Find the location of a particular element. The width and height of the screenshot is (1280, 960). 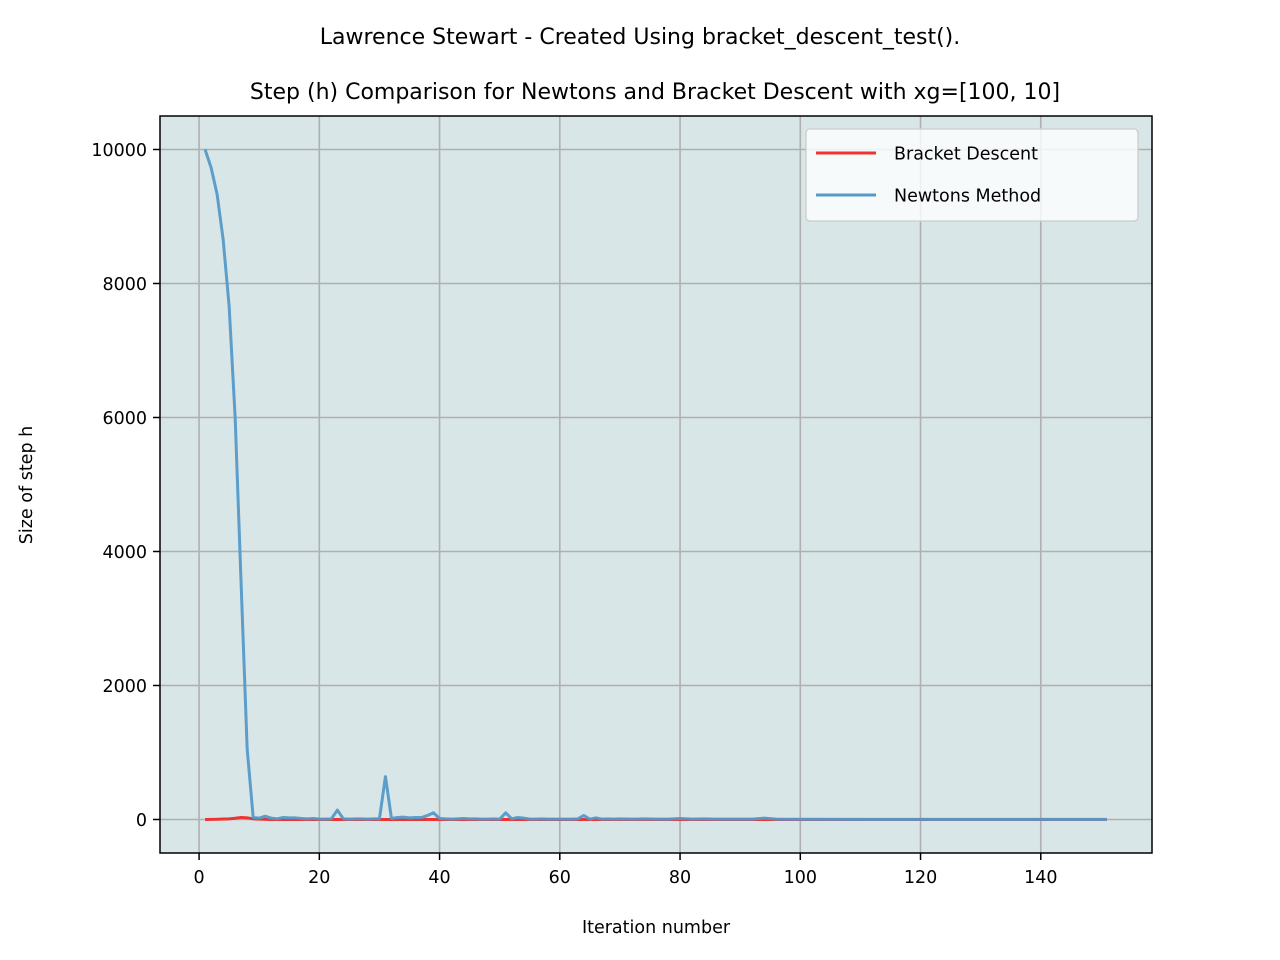

y-axis-label: Size of step h is located at coordinates (27, 485).